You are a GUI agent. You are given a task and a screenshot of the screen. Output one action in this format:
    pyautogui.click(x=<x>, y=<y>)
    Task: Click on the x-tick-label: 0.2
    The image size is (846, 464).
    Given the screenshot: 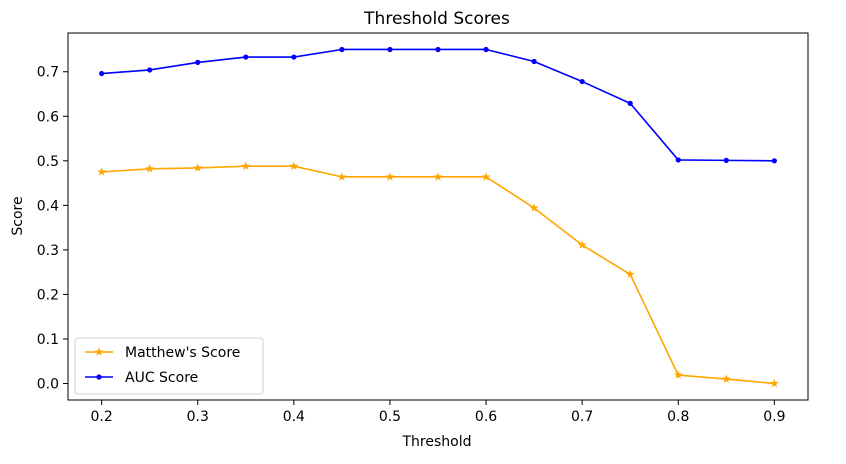 What is the action you would take?
    pyautogui.click(x=102, y=417)
    